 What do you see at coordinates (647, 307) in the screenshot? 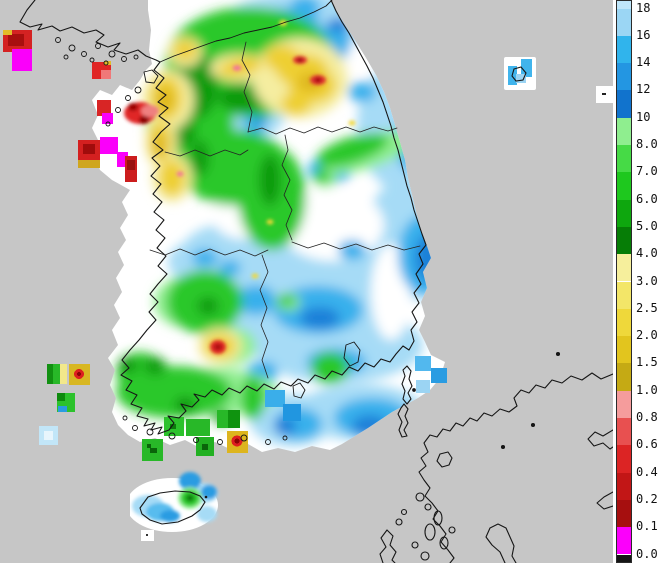
I see `colorbar-tick-label: 2.5` at bounding box center [647, 307].